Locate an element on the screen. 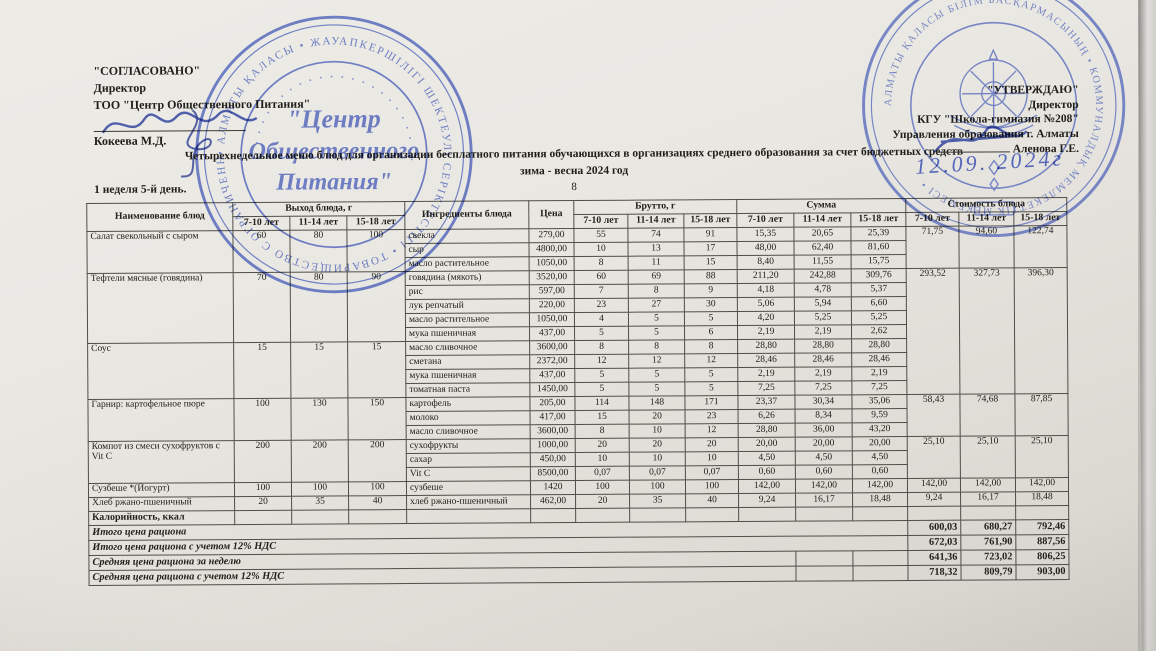 This screenshot has width=1156, height=651. sum-value: 15,35 is located at coordinates (765, 234).